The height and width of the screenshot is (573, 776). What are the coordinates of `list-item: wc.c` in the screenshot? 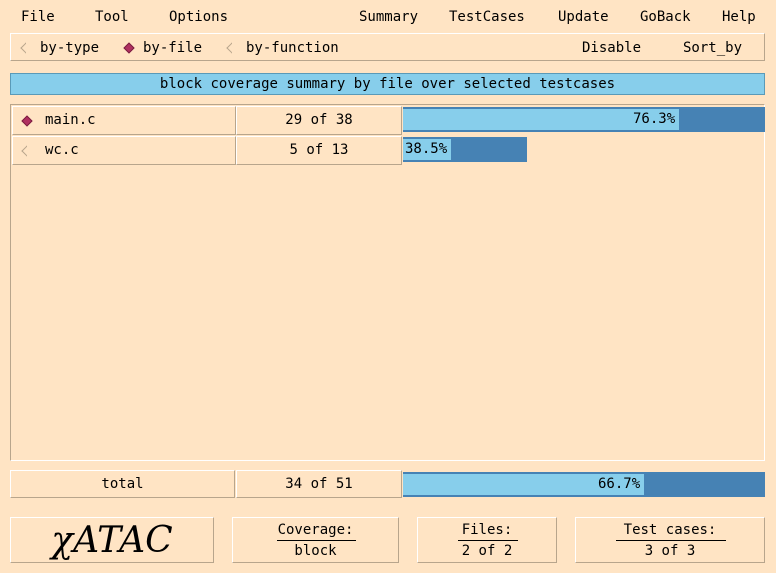 It's located at (124, 150).